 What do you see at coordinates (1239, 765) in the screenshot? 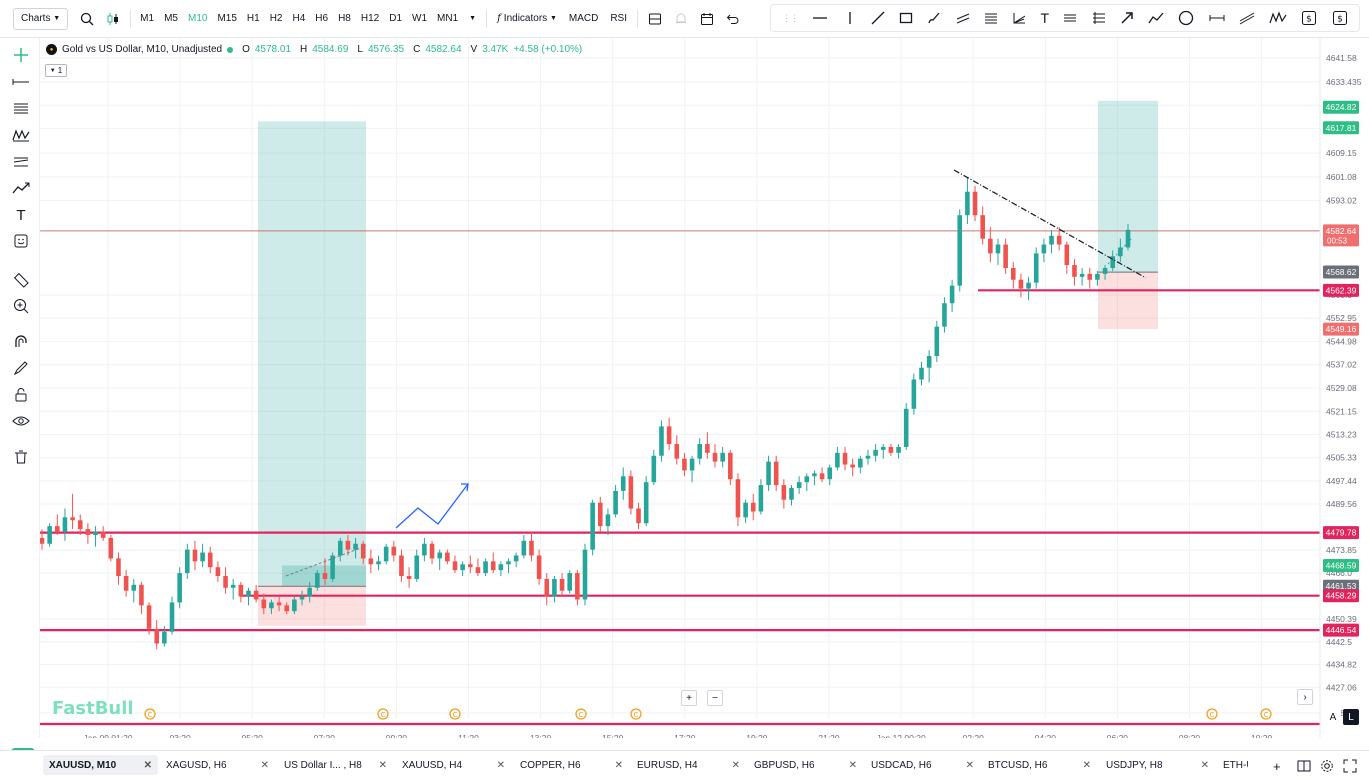
I see `tab-11: ETH-USD` at bounding box center [1239, 765].